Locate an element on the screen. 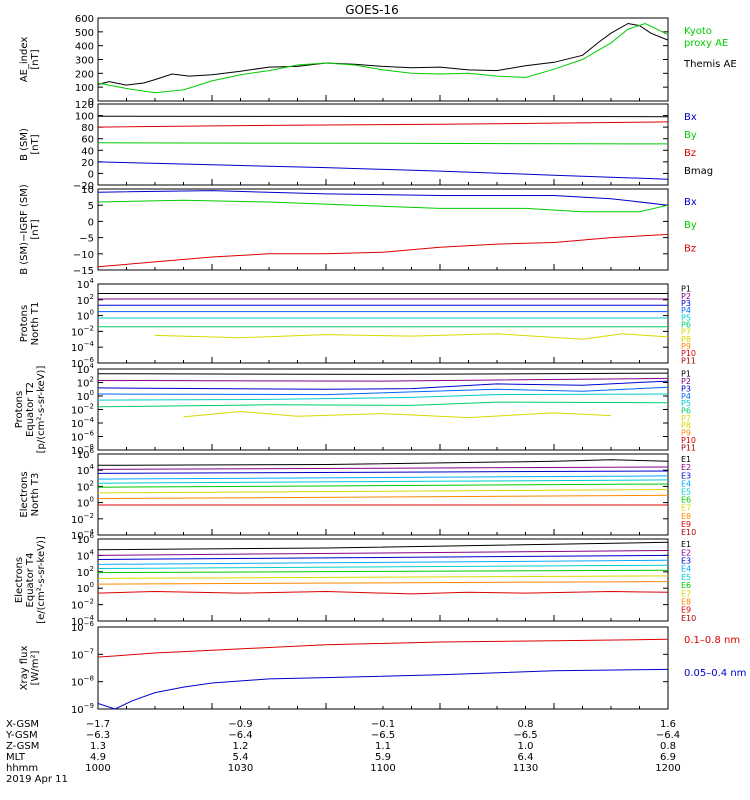 This screenshot has width=750, height=800. y-tick-label: 80 is located at coordinates (87, 128).